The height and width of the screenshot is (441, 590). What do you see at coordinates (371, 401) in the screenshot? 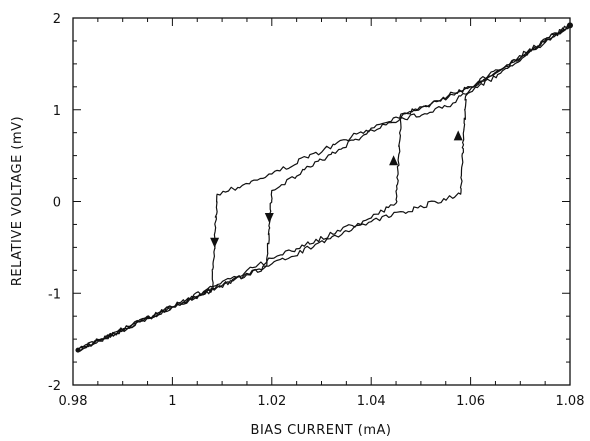
I see `x-tick-label: 1.04` at bounding box center [371, 401].